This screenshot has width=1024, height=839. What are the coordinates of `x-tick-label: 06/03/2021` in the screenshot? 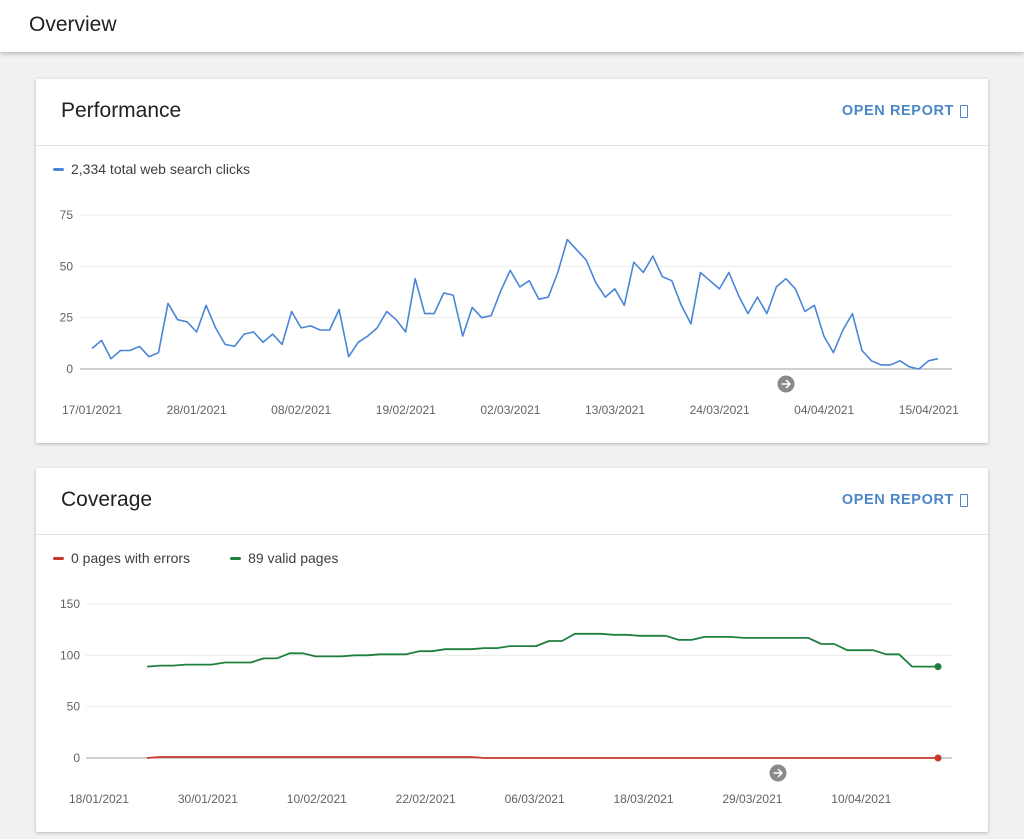 It's located at (535, 799).